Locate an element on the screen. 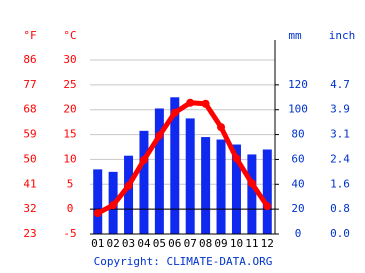 The width and height of the screenshot is (365, 273). y-tick-label-c: 25 is located at coordinates (69, 84).